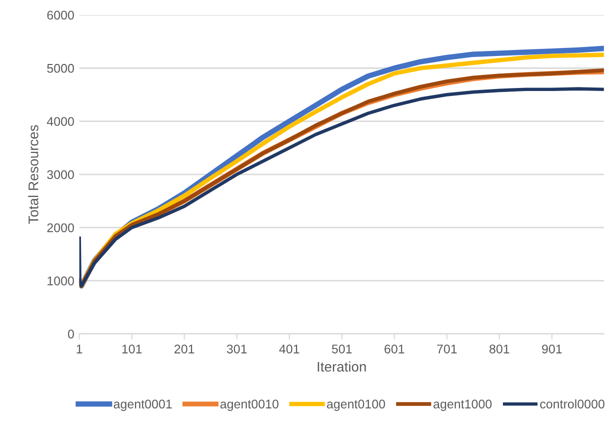 The image size is (610, 428). I want to click on legend-label: agent0001, so click(143, 405).